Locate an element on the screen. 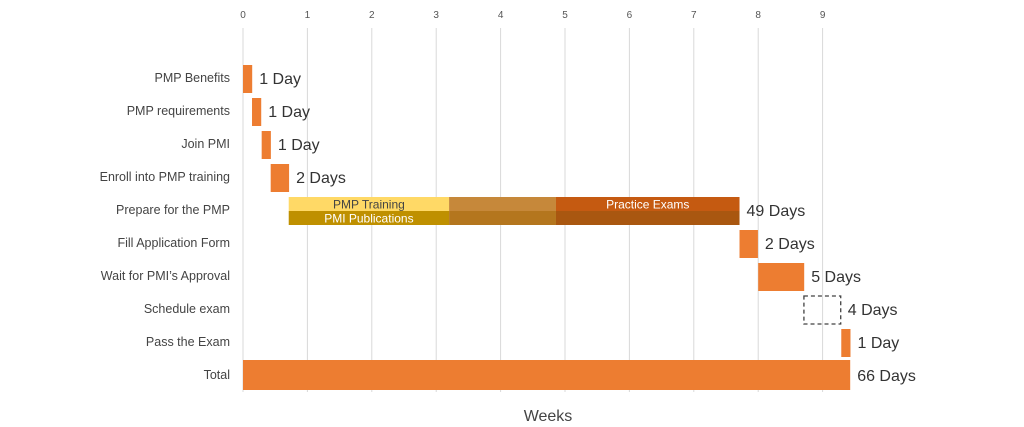  task-label: Wait for PMI’s Approval is located at coordinates (165, 276).